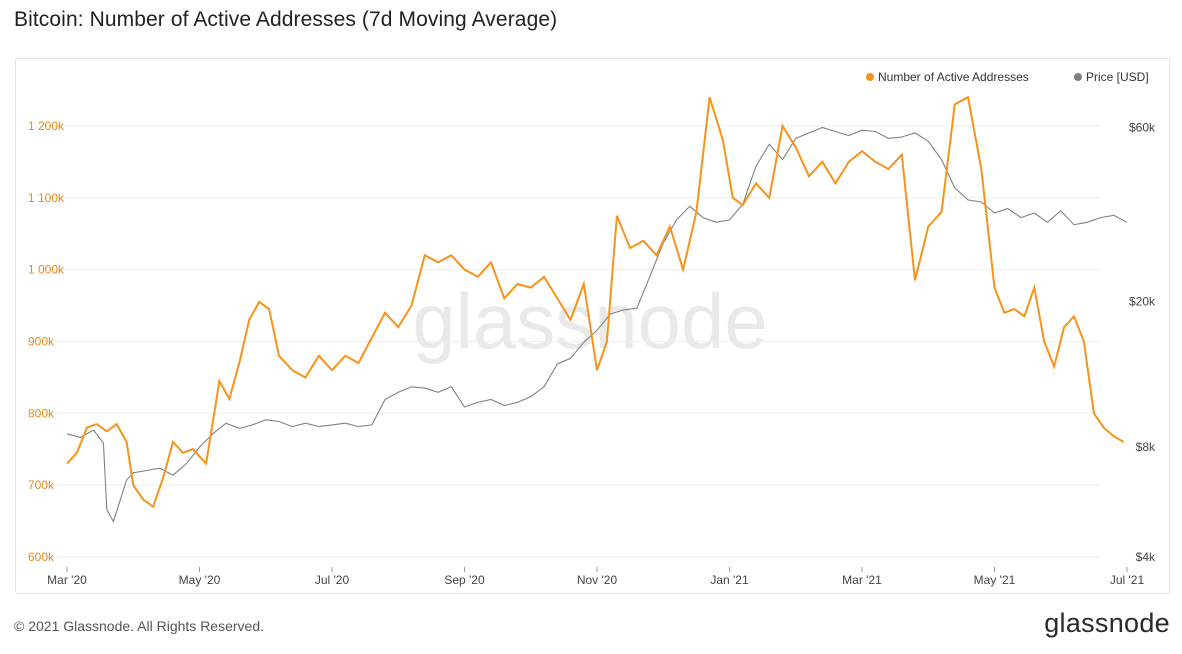 The width and height of the screenshot is (1182, 654). Describe the element at coordinates (729, 580) in the screenshot. I see `x-axis-tick-label: Jan '21` at that location.